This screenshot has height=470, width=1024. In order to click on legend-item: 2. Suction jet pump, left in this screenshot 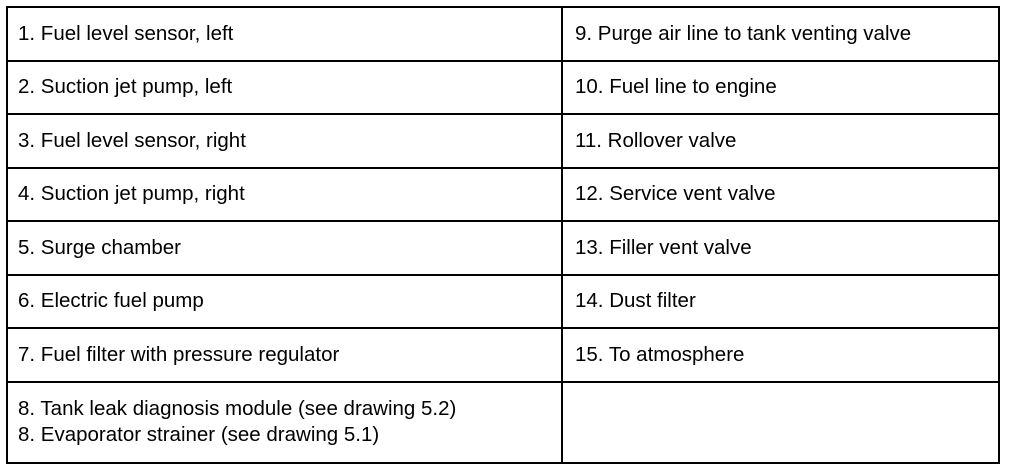, I will do `click(284, 87)`.